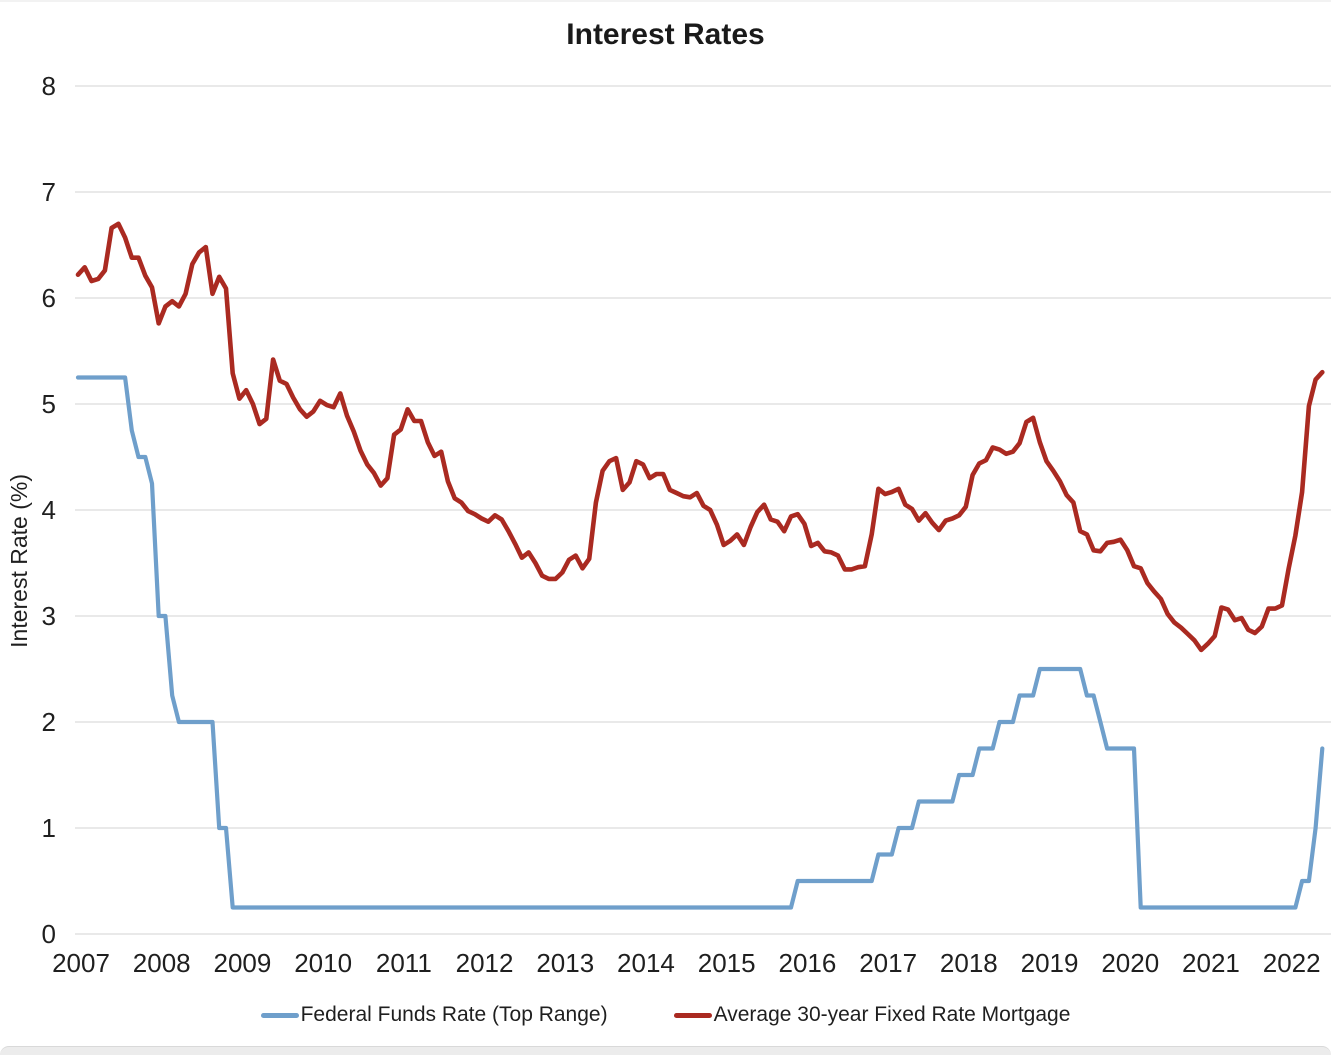 This screenshot has height=1055, width=1331. What do you see at coordinates (807, 963) in the screenshot?
I see `x-tick-label: 2016` at bounding box center [807, 963].